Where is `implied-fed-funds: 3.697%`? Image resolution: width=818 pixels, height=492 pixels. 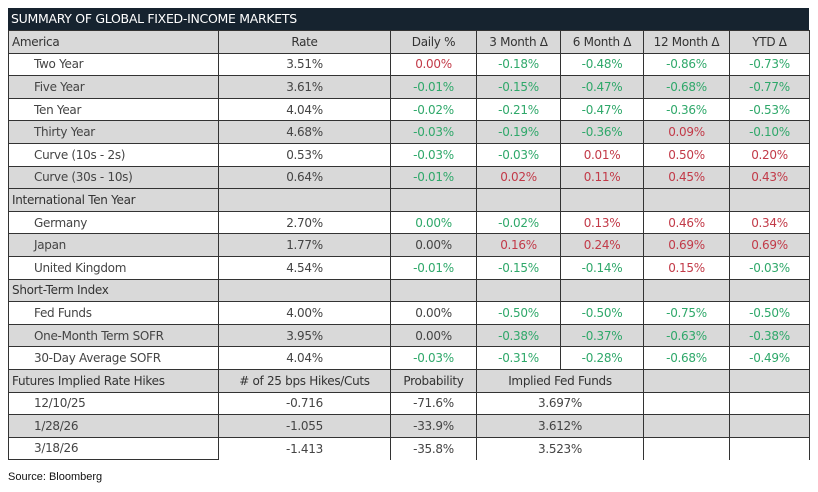 implied-fed-funds: 3.697% is located at coordinates (560, 403).